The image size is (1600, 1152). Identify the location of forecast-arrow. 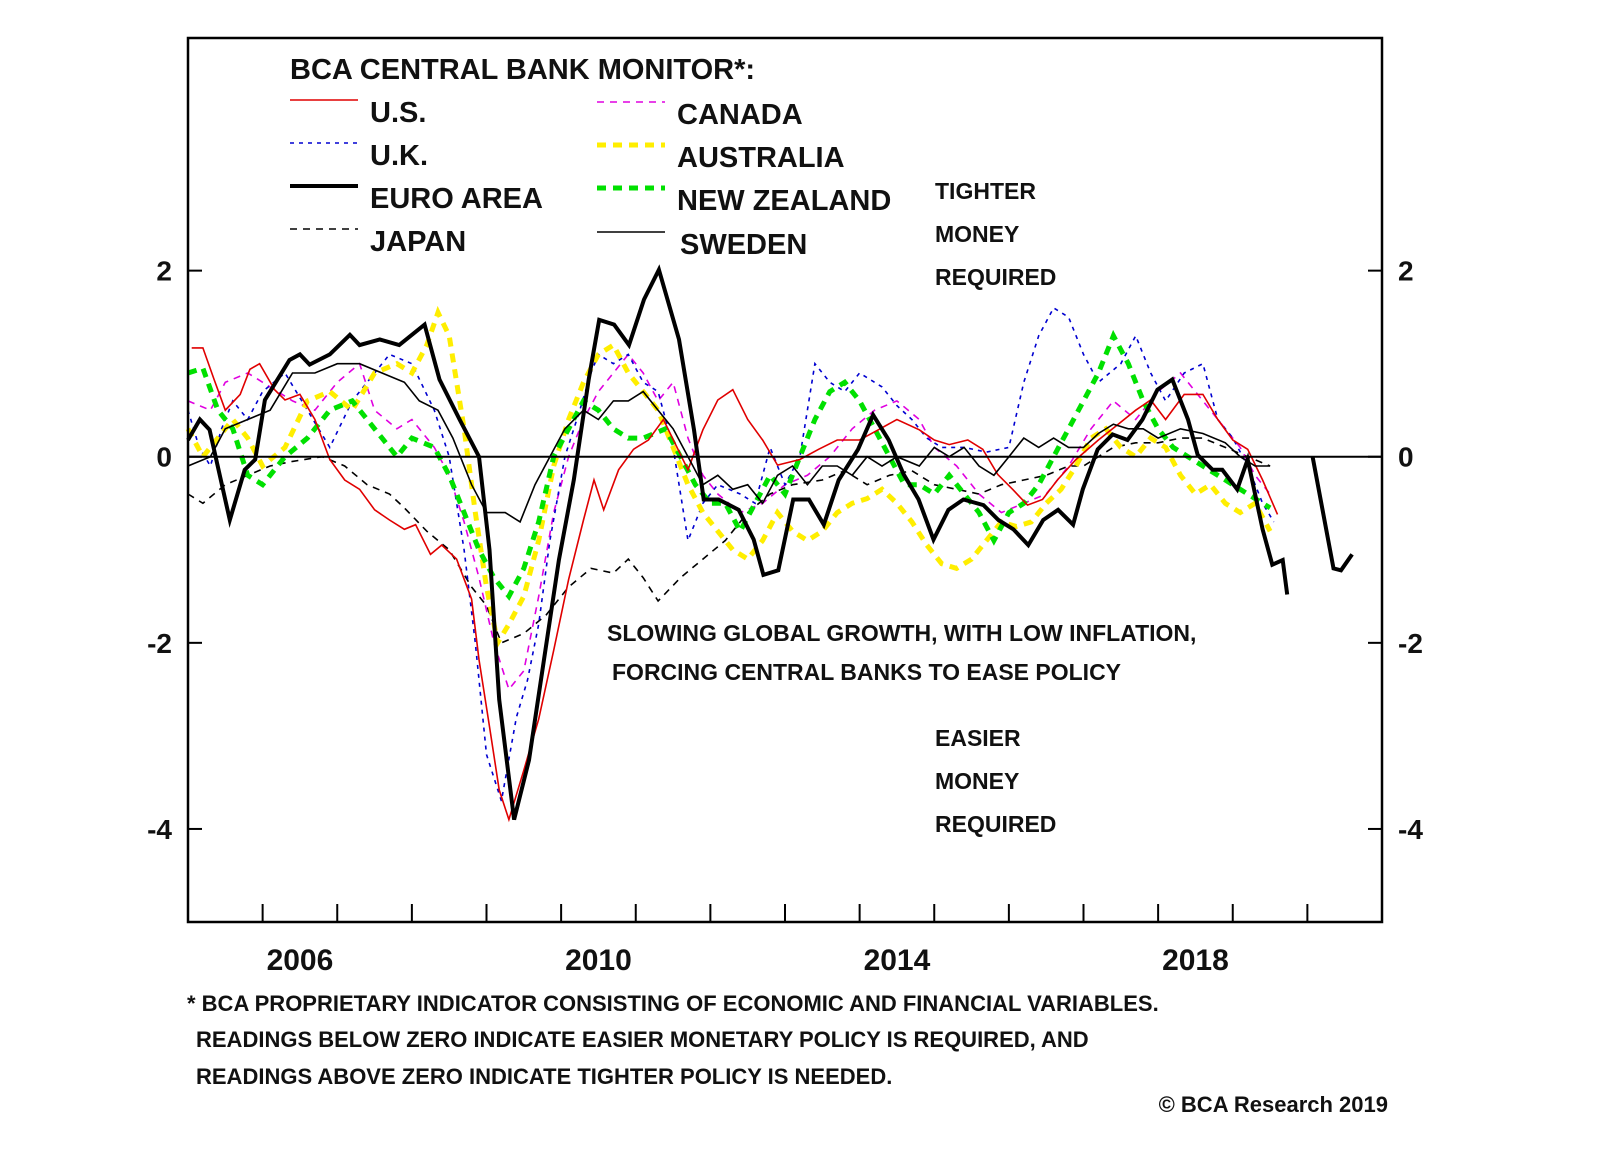
(1332, 514).